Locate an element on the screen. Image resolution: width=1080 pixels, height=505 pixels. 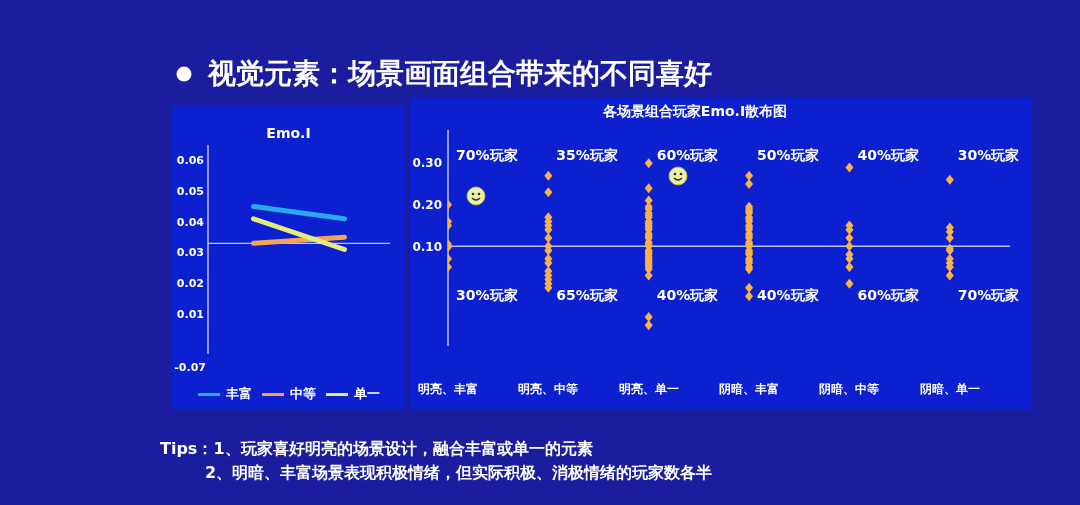
x-tick-label: 明亮、单一 is located at coordinates (648, 388).